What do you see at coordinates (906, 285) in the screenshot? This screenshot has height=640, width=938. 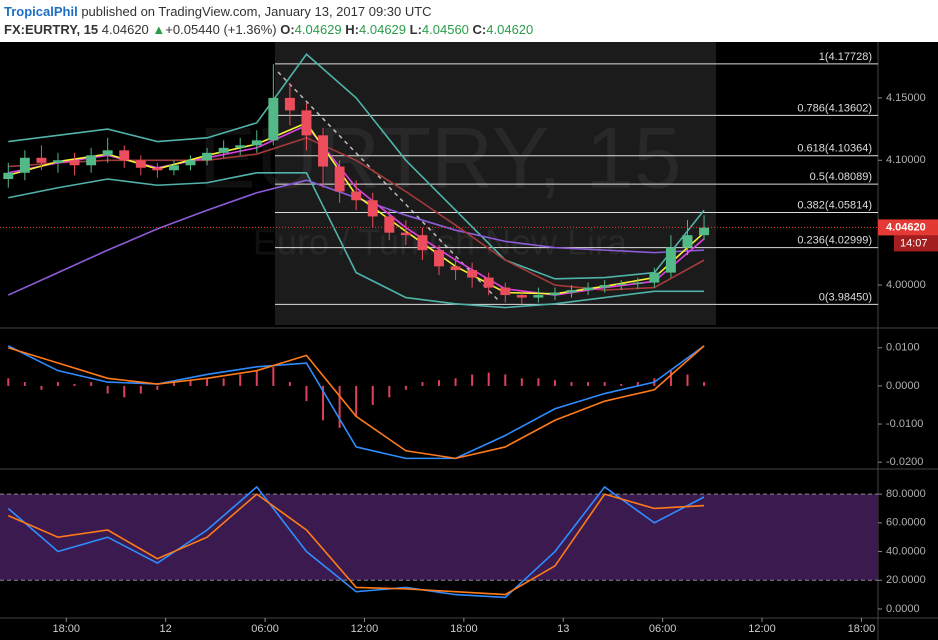 I see `y-tick-label: 4.00000` at bounding box center [906, 285].